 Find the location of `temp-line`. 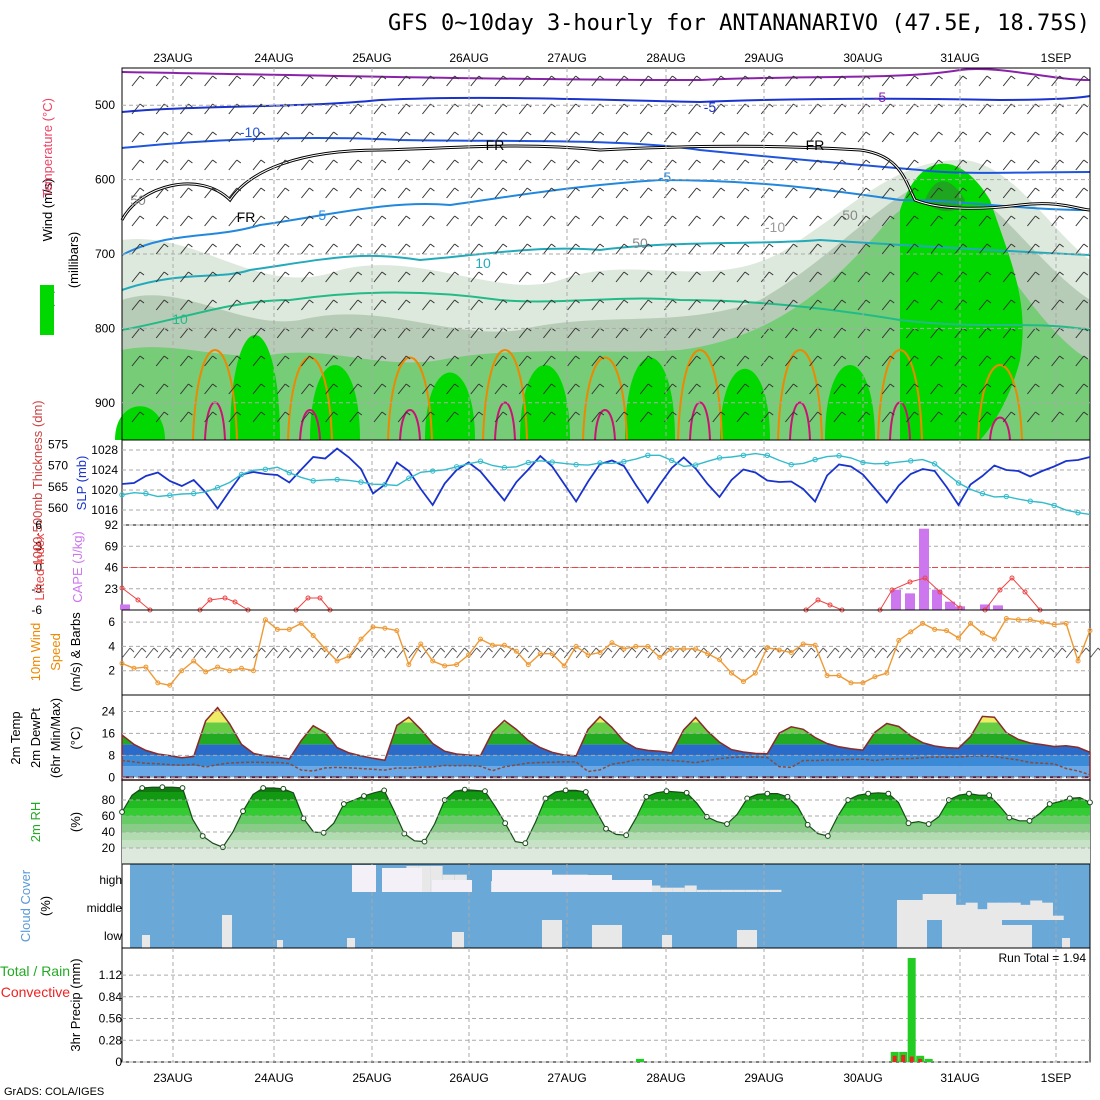

temp-line is located at coordinates (606, 743).